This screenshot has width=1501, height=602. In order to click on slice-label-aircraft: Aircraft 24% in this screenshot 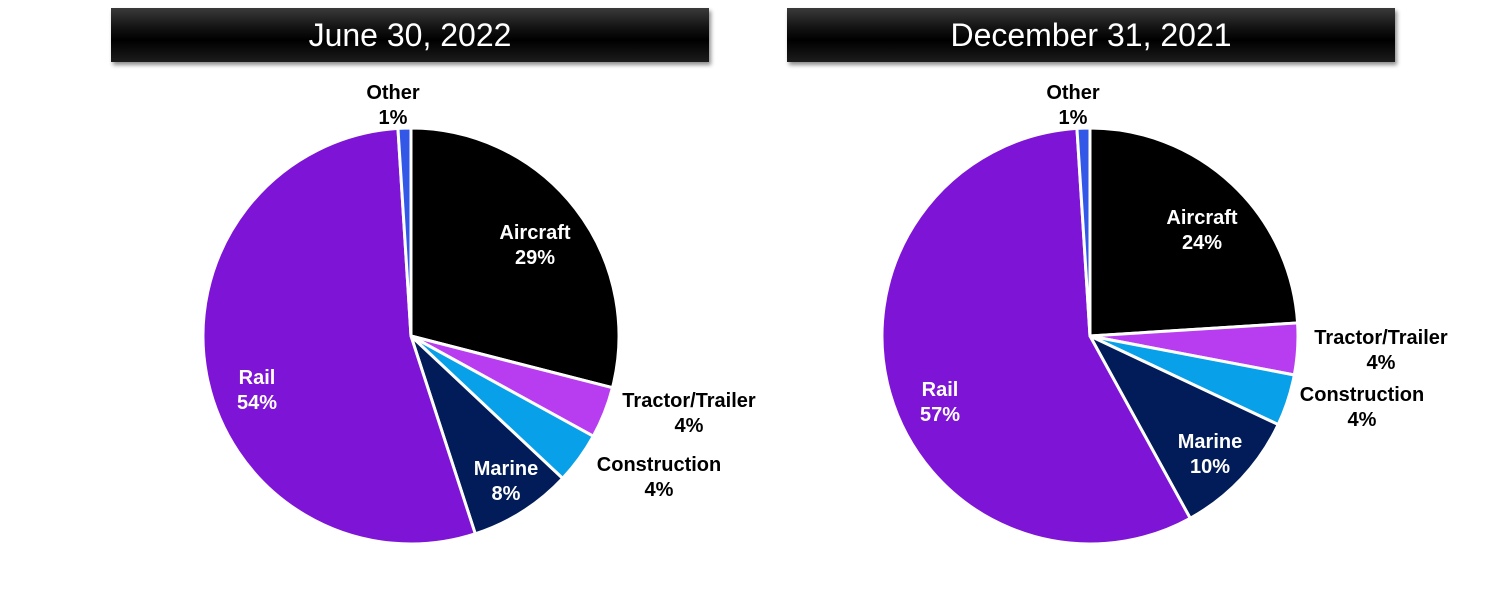, I will do `click(1201, 230)`.